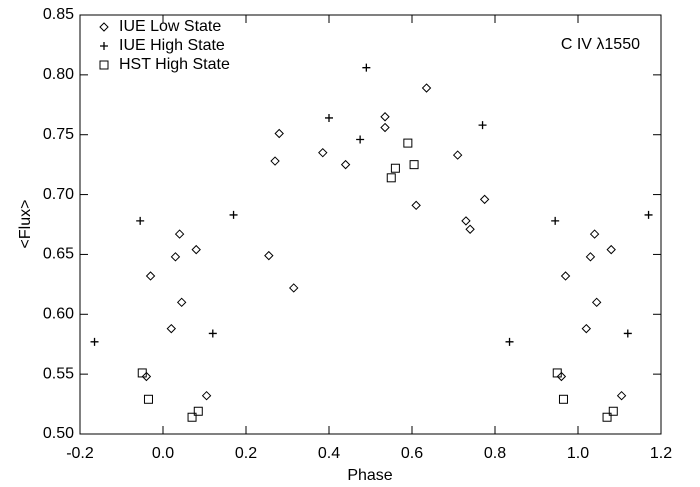 This screenshot has height=487, width=700. Describe the element at coordinates (58, 314) in the screenshot. I see `y-tick-label: 0.60` at that location.